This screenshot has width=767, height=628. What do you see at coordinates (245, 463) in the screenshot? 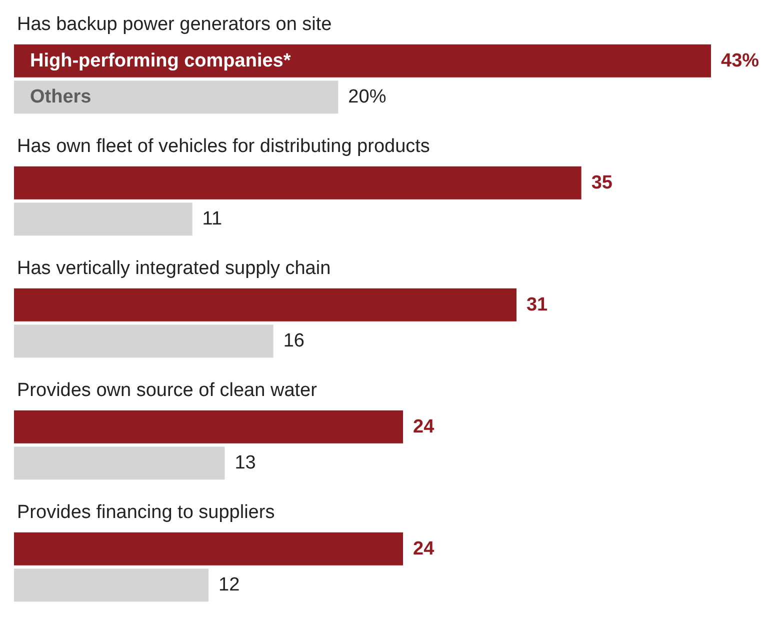
I see `data-label: 13` at bounding box center [245, 463].